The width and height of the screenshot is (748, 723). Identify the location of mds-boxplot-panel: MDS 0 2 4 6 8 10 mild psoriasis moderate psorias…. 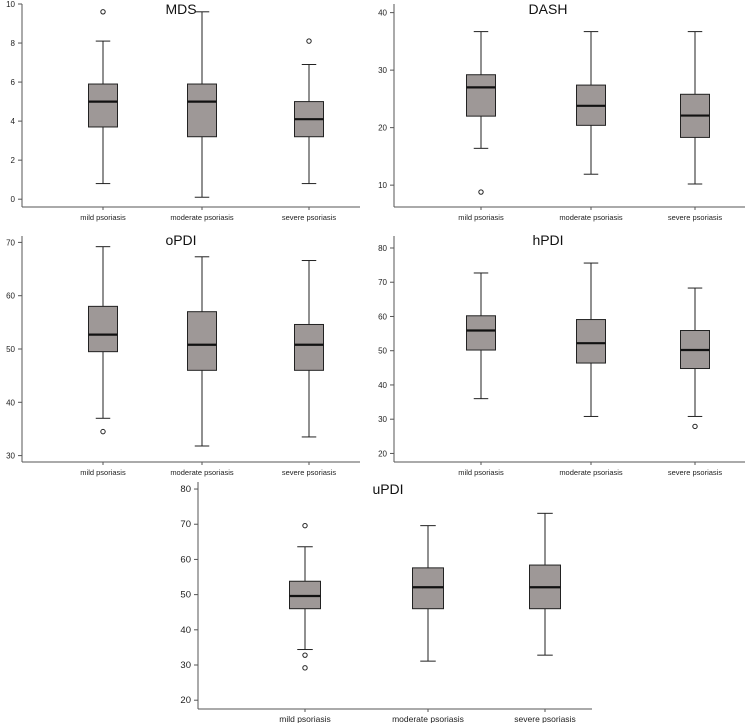
(181, 111).